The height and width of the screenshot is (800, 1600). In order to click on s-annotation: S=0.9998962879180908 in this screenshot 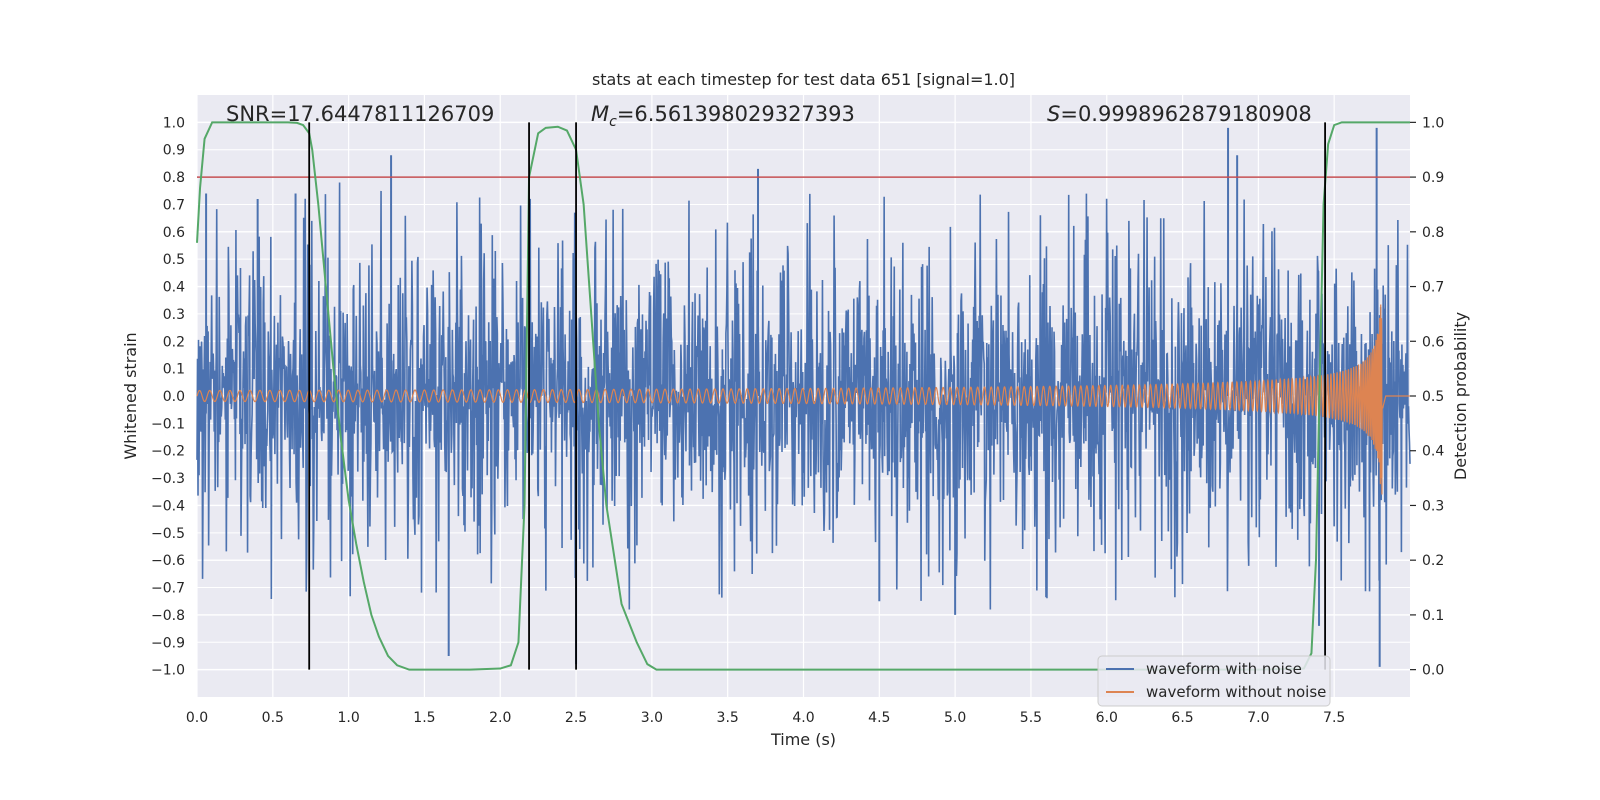, I will do `click(1179, 114)`.